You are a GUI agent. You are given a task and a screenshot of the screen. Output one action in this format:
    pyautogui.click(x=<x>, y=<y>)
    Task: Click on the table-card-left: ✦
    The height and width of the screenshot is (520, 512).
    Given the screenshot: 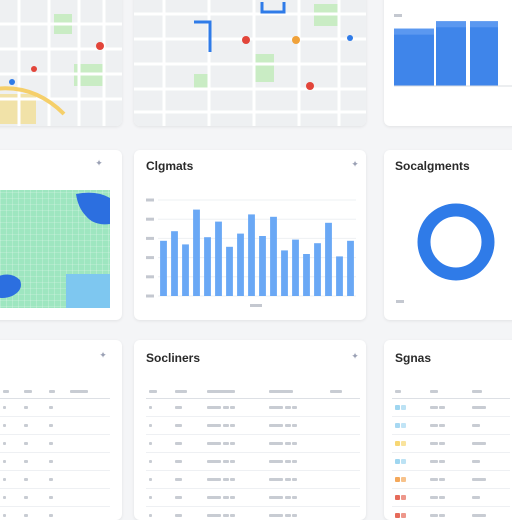 What is the action you would take?
    pyautogui.click(x=61, y=430)
    